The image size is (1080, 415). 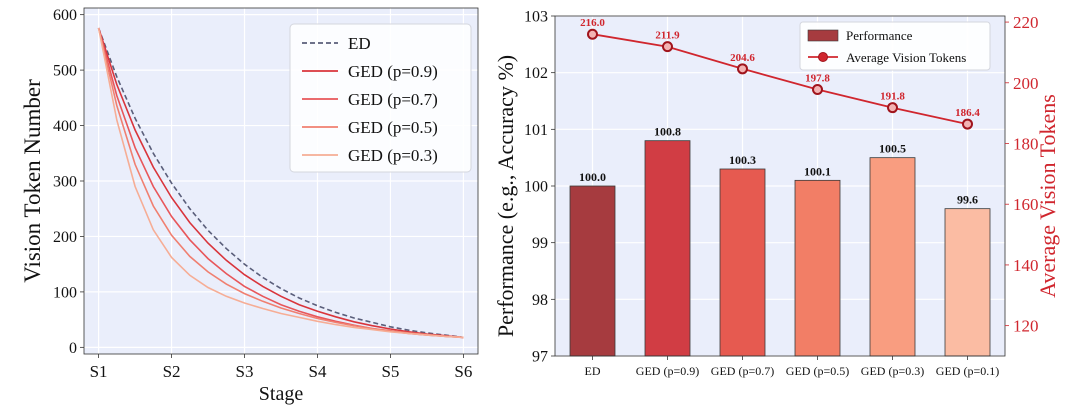 What do you see at coordinates (463, 371) in the screenshot?
I see `x-tick-label: S6` at bounding box center [463, 371].